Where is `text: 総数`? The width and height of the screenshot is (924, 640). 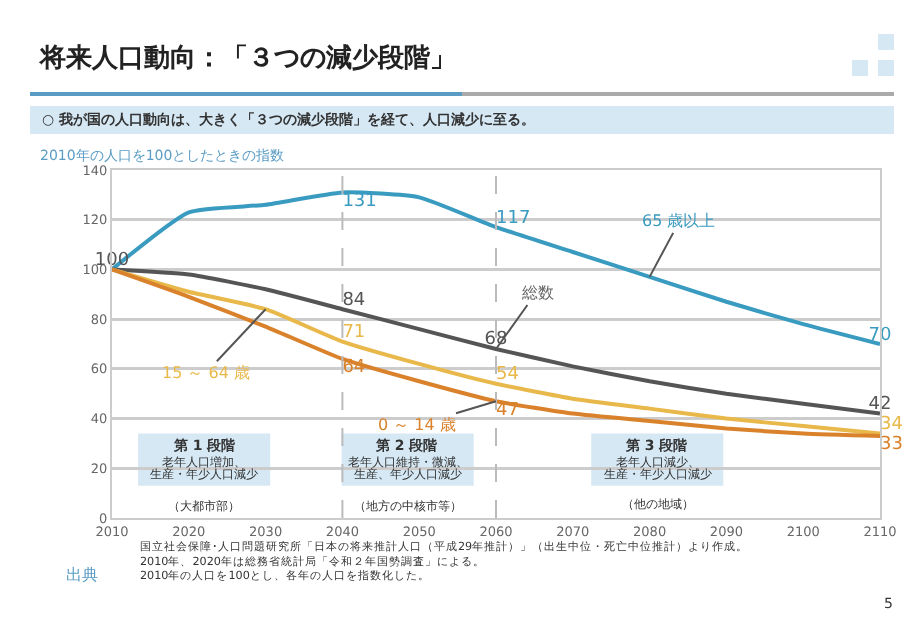 text: 総数 is located at coordinates (537, 293).